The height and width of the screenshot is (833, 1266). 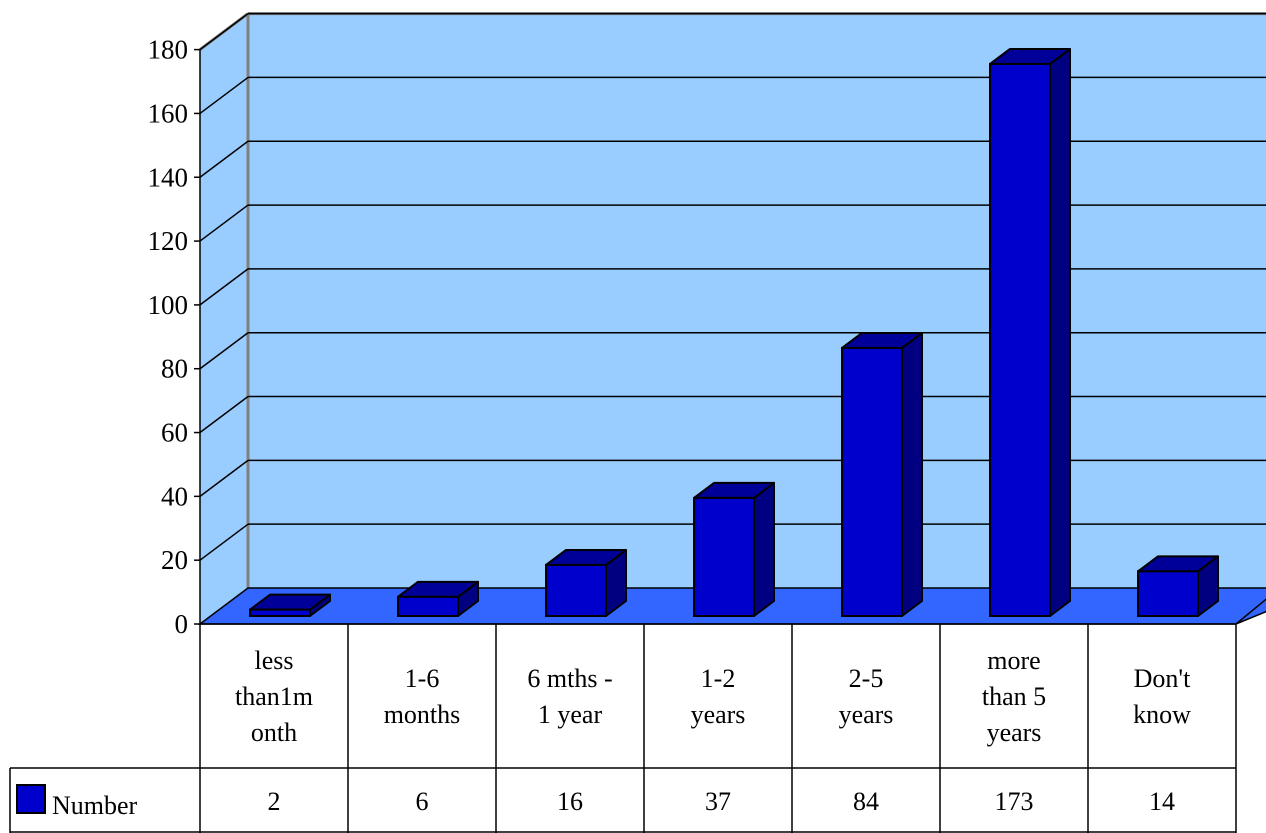 I want to click on category-label-line: than 5, so click(x=1014, y=696).